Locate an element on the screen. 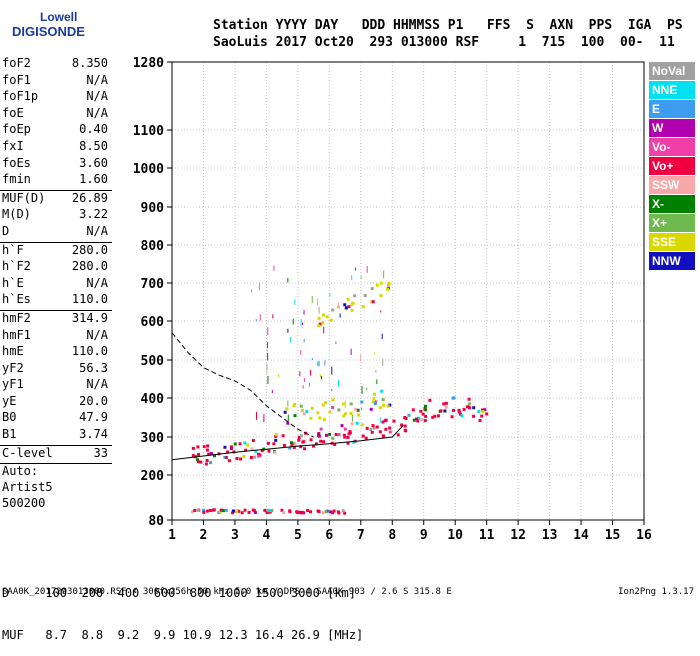 This screenshot has width=700, height=656. legend-item: SSW is located at coordinates (672, 185).